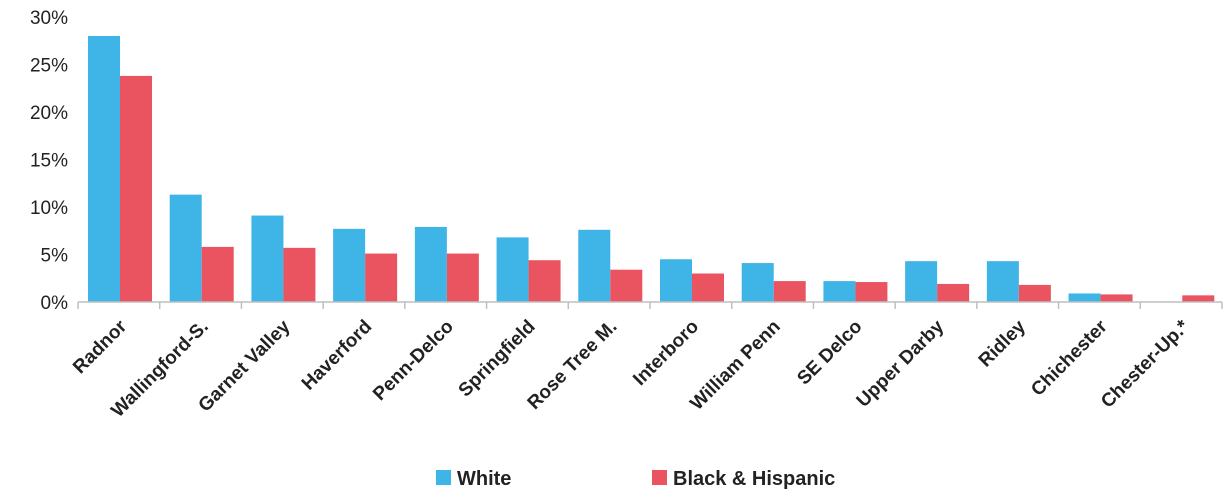 This screenshot has height=494, width=1225. I want to click on y-tick-label: 5%, so click(55, 256).